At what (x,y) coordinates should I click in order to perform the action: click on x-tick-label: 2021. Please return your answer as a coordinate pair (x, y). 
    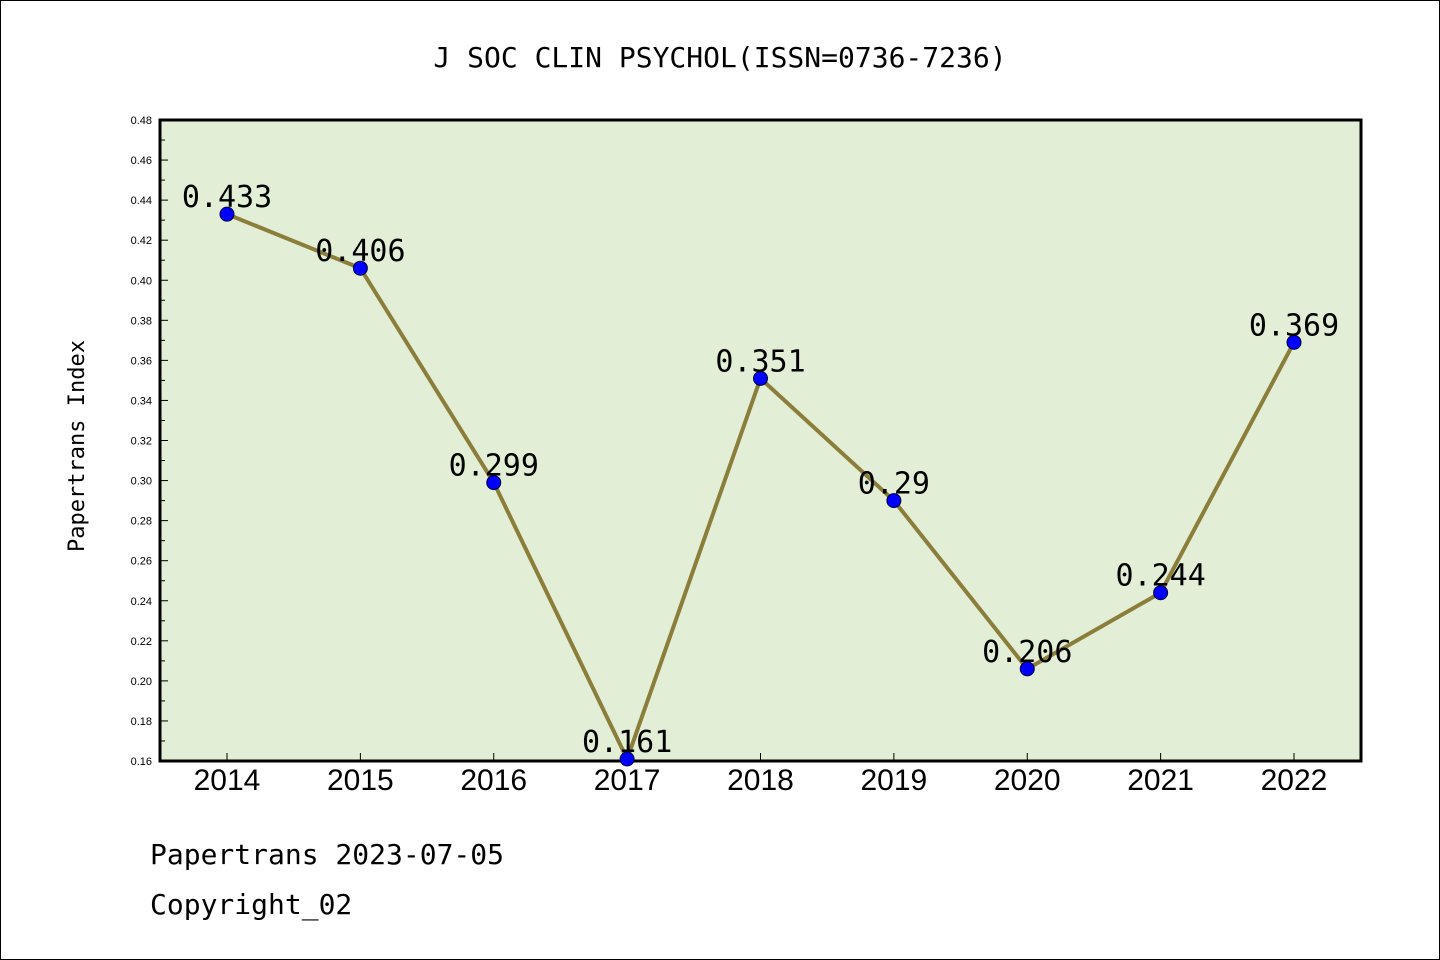
    Looking at the image, I should click on (1160, 780).